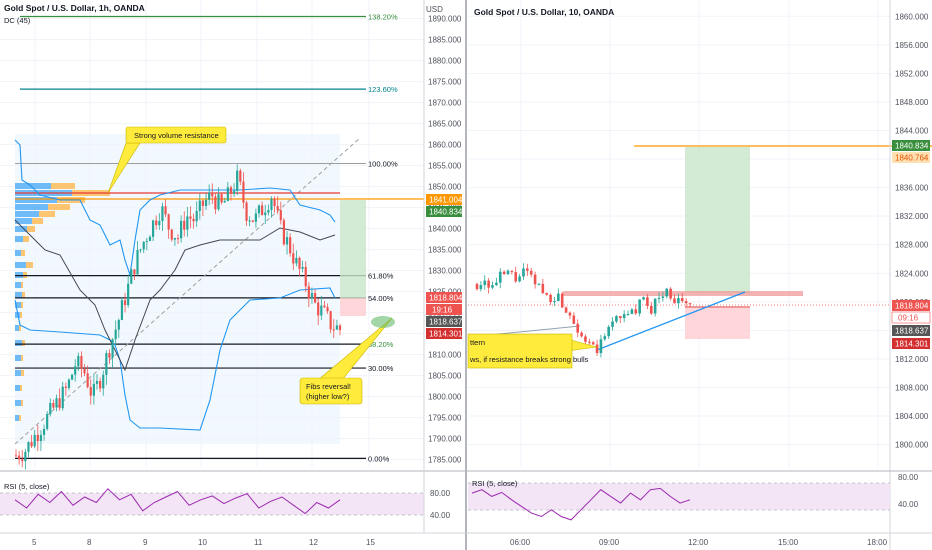 Image resolution: width=932 pixels, height=550 pixels. Describe the element at coordinates (912, 245) in the screenshot. I see `right-y-tick-label: 1828.000` at that location.